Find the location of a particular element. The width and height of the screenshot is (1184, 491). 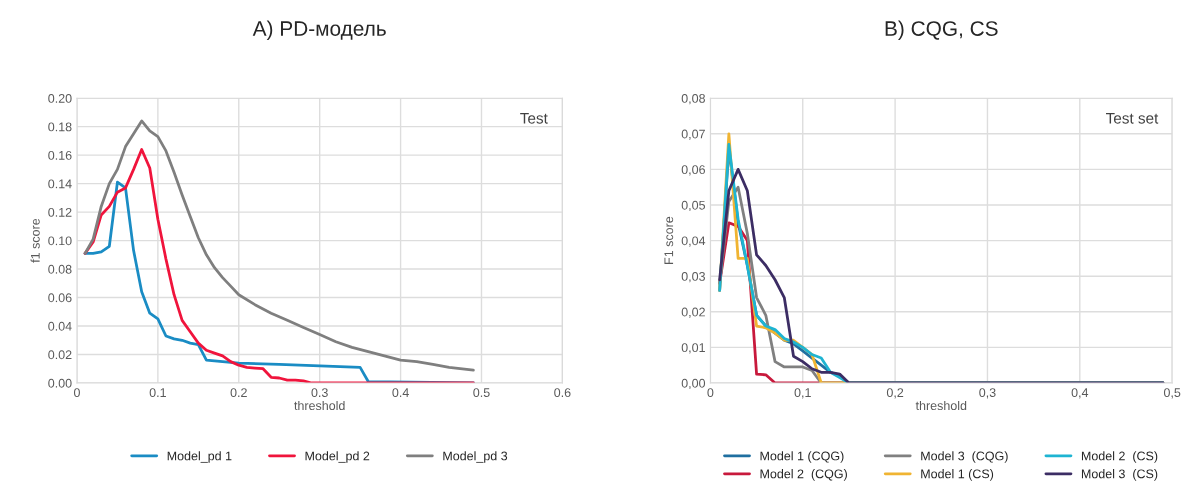

y-tick-label: 0.14 is located at coordinates (60, 184).